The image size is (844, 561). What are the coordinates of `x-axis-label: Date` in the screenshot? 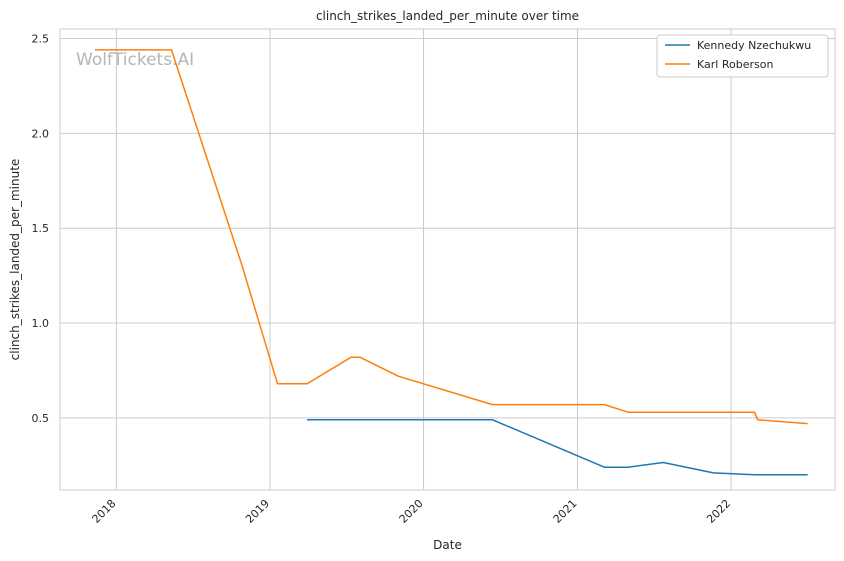 It's located at (447, 545).